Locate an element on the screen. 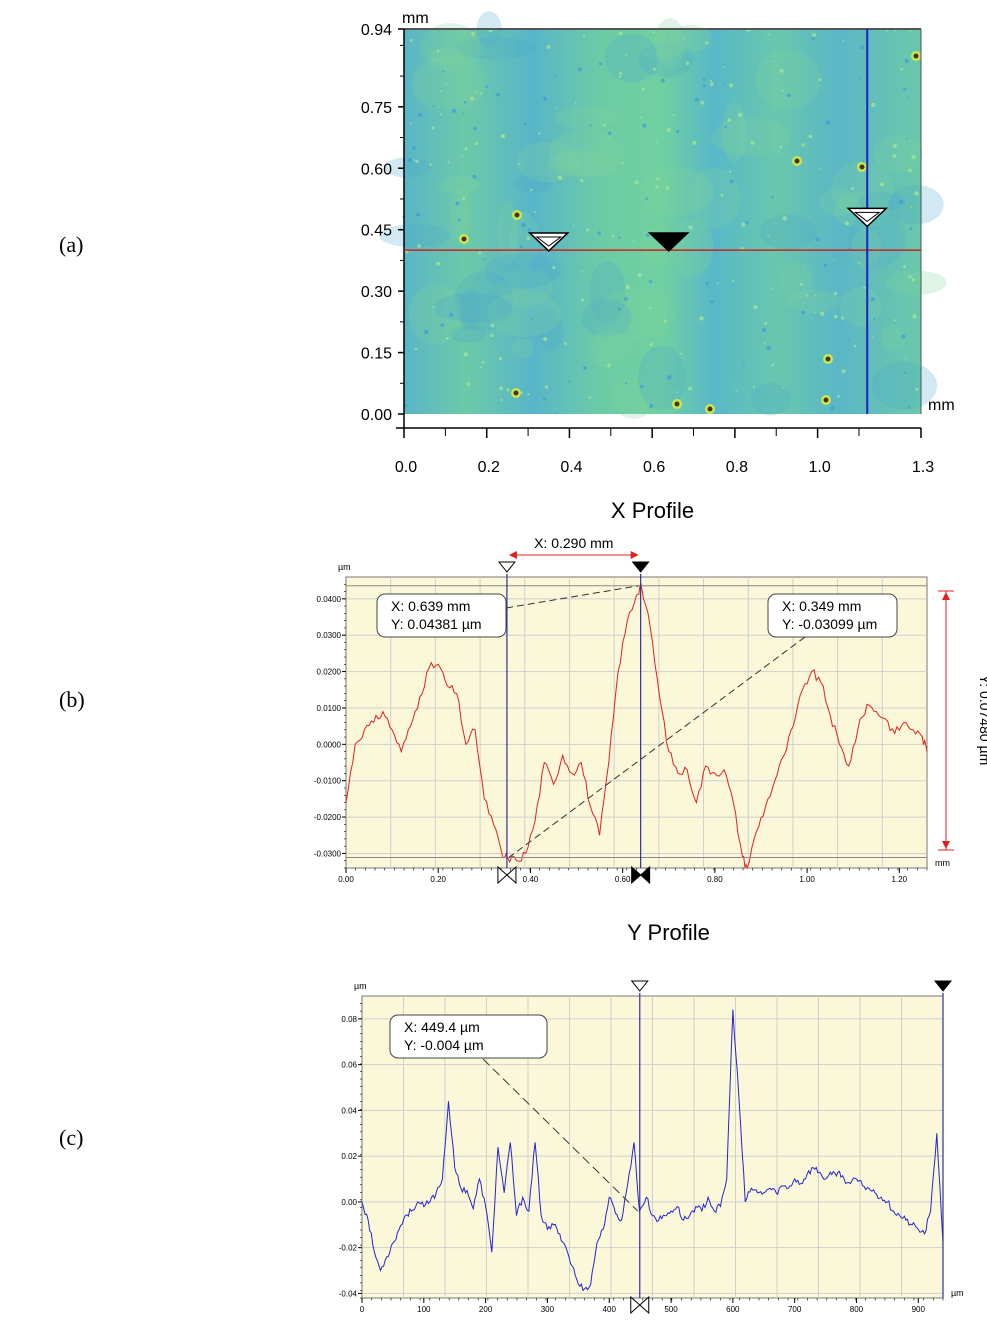 The image size is (987, 1325). x-tick-label: 300 is located at coordinates (548, 1309).